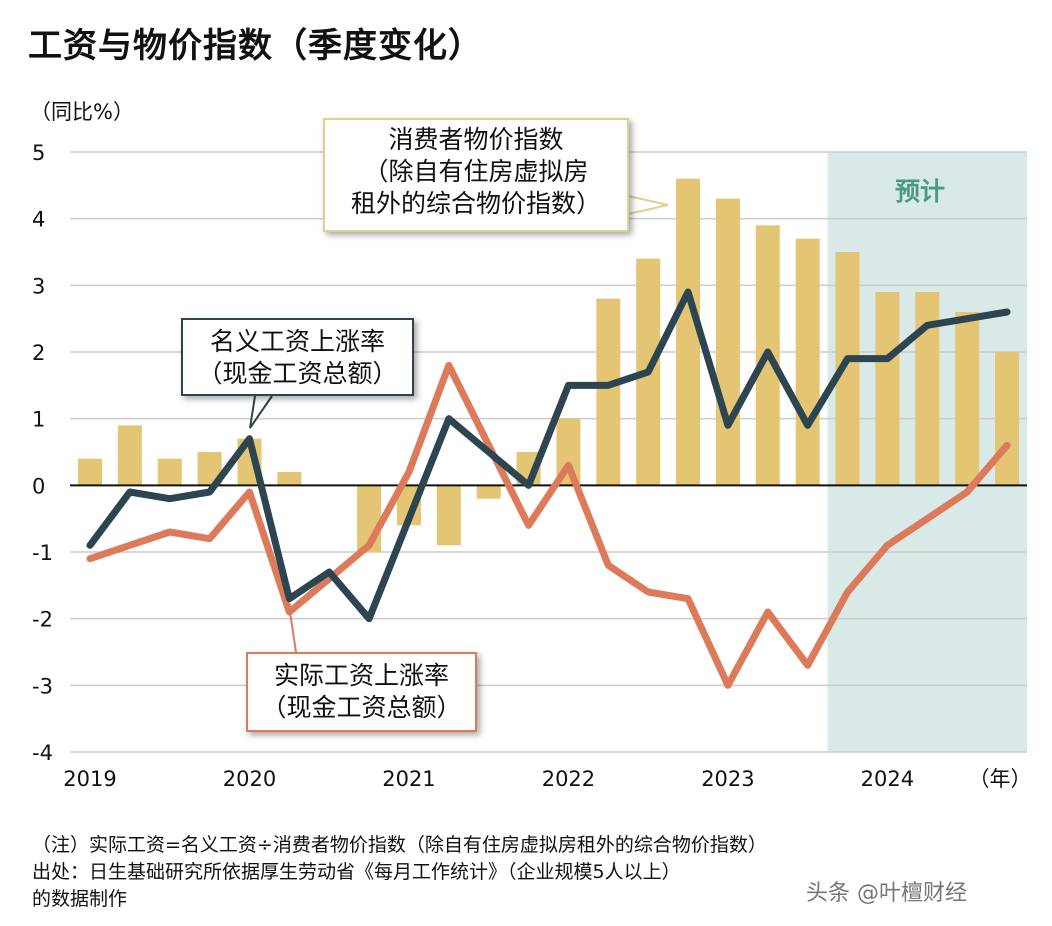 The image size is (1052, 926). What do you see at coordinates (476, 171) in the screenshot?
I see `cpi-label-line: （除自有住房虚拟房` at bounding box center [476, 171].